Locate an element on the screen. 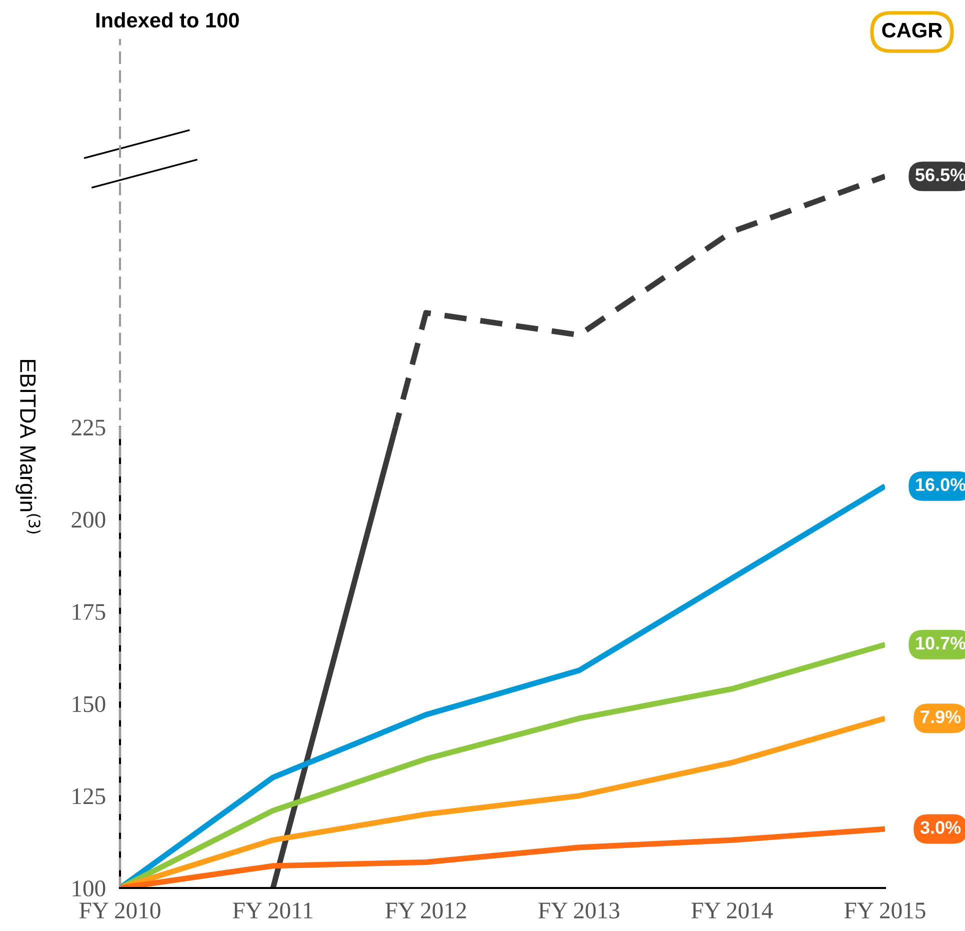 Image resolution: width=965 pixels, height=931 pixels. y-tick-label: 175 is located at coordinates (89, 612).